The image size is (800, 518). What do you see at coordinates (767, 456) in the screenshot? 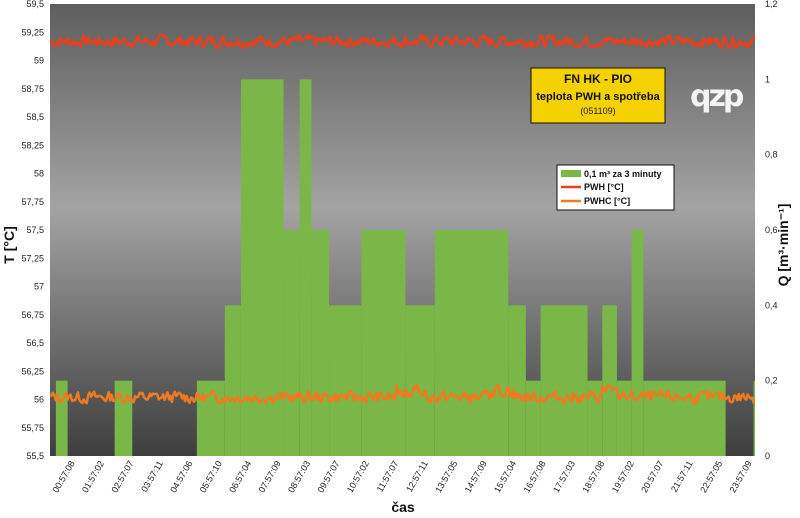
I see `right-tick-label: 0` at bounding box center [767, 456].